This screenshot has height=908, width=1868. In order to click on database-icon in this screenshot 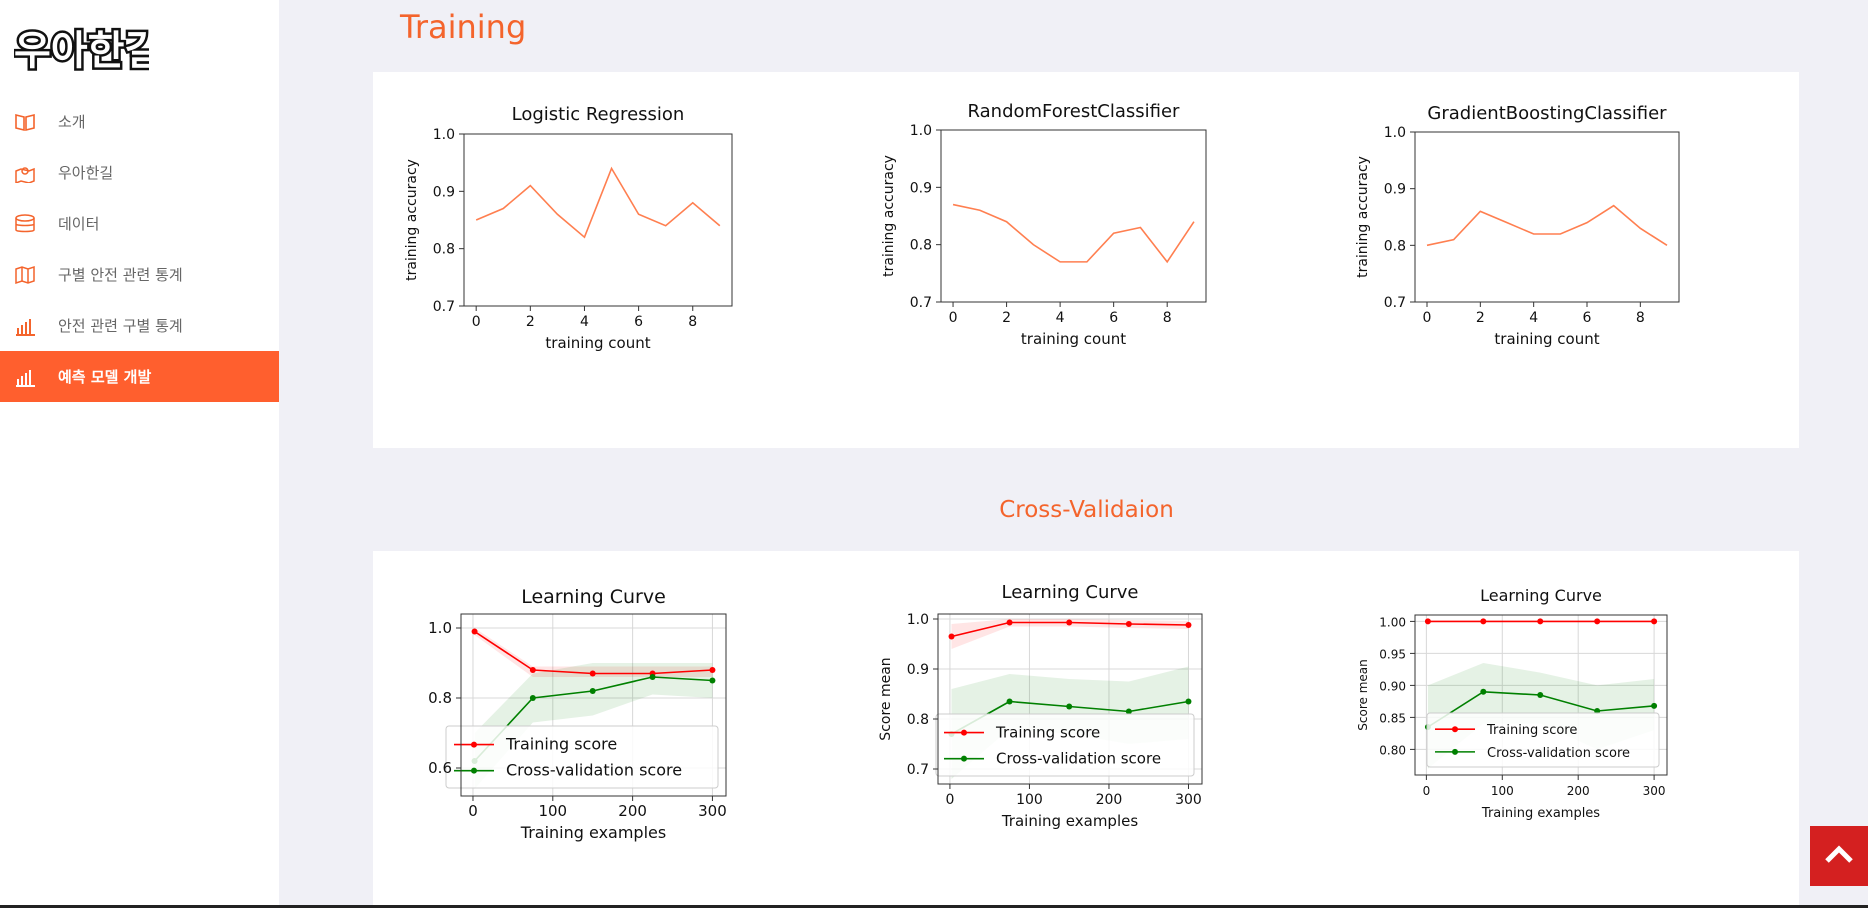, I will do `click(25, 223)`.